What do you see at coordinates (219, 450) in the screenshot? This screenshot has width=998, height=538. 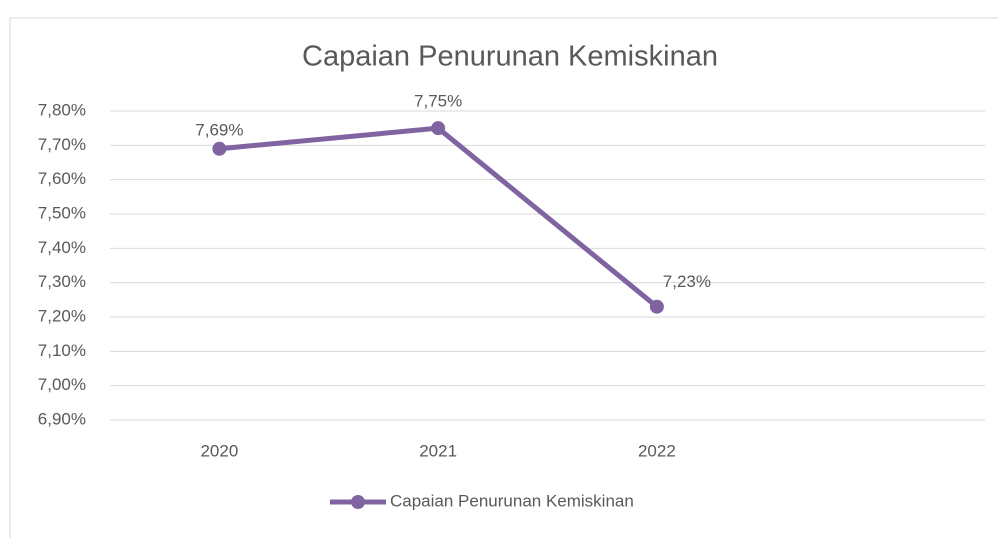 I see `x-tick-label: 2020` at bounding box center [219, 450].